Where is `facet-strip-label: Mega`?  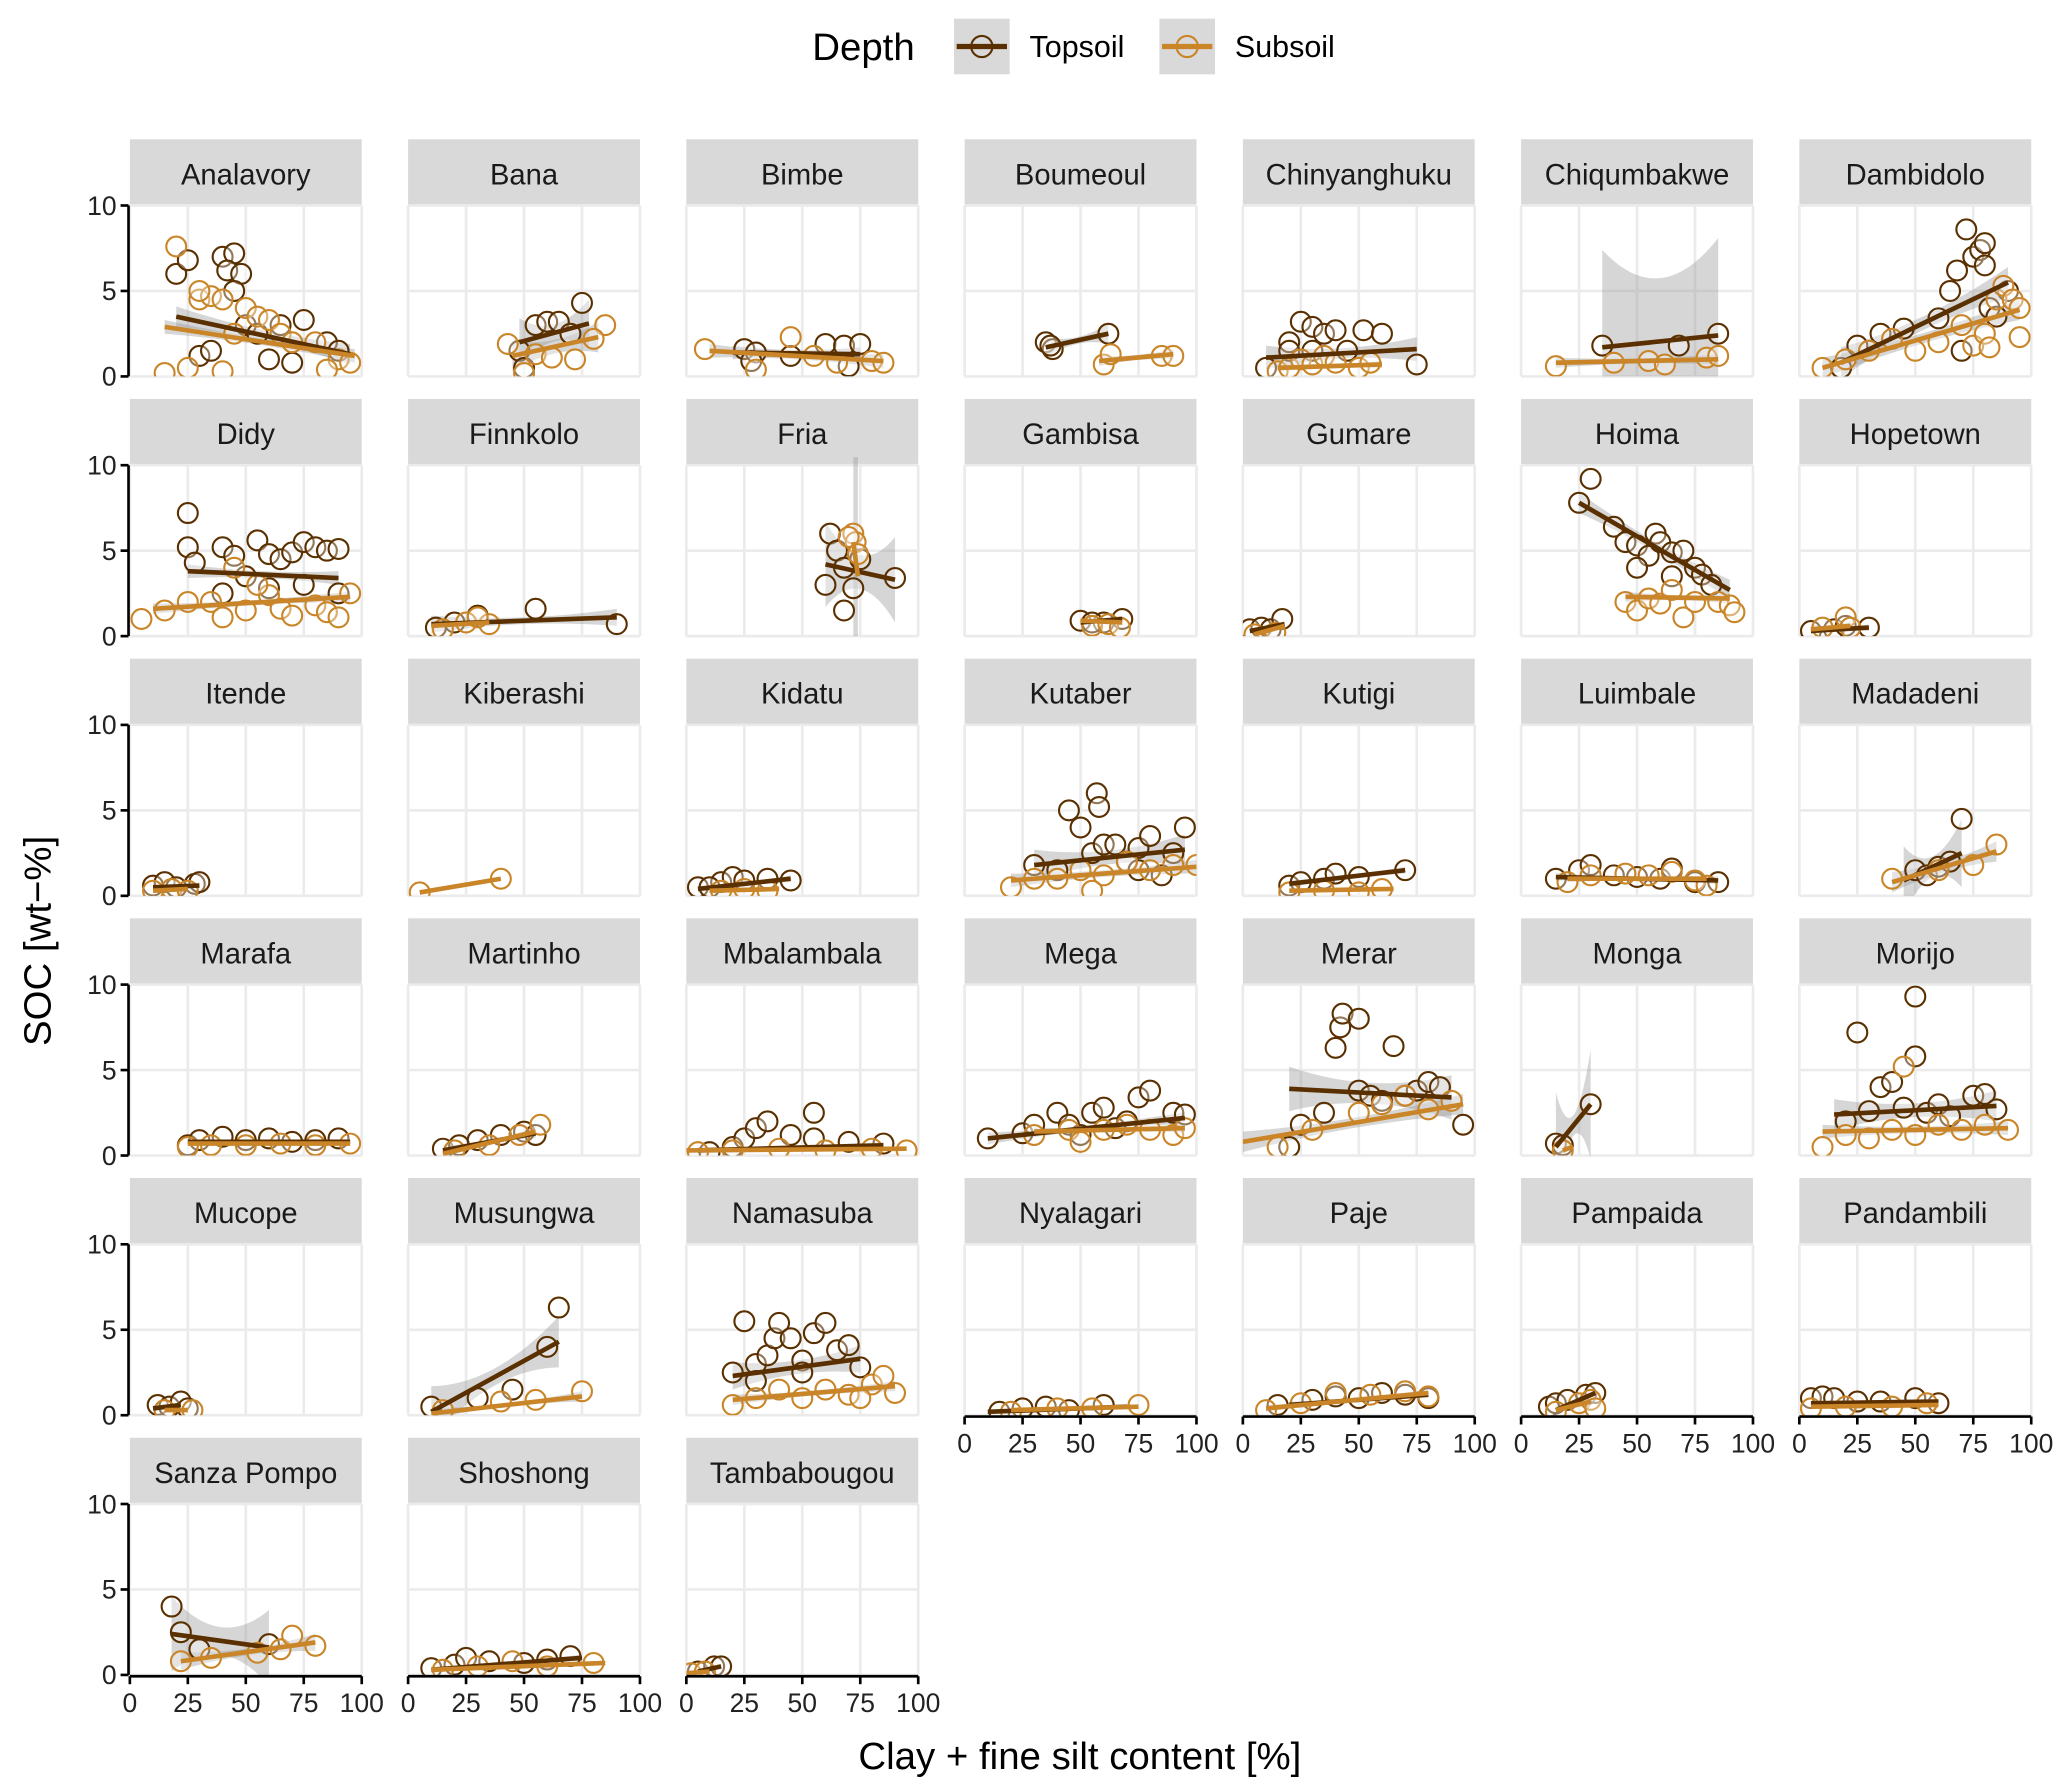 facet-strip-label: Mega is located at coordinates (1081, 954).